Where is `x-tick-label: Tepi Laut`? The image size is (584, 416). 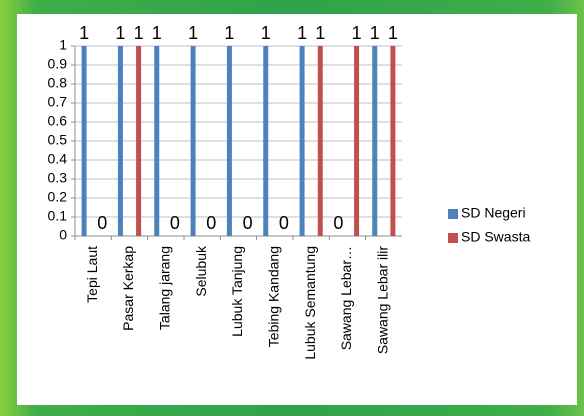 x-tick-label: Tepi Laut is located at coordinates (92, 274).